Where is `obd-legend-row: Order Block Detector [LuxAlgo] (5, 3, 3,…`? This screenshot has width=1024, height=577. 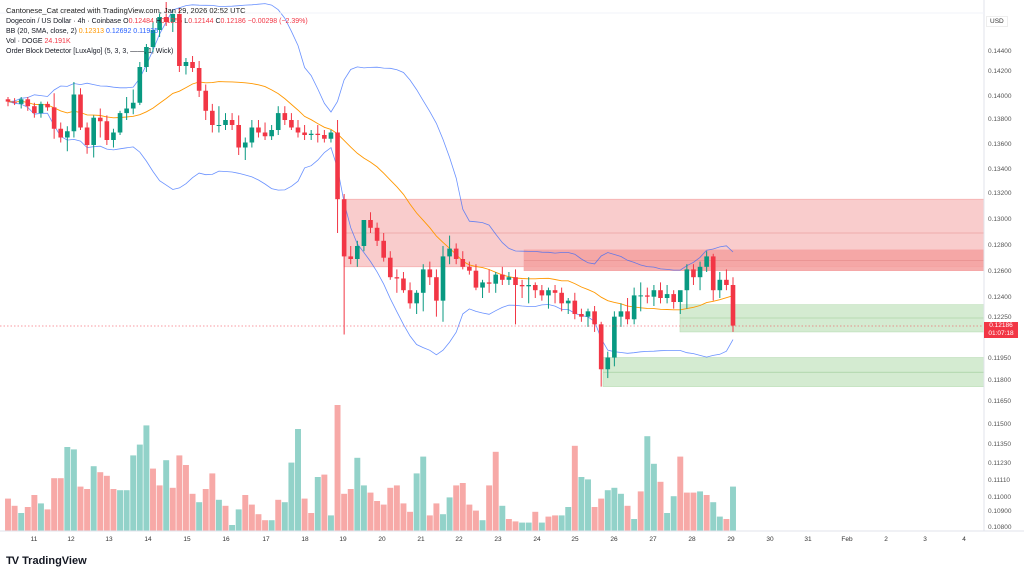
obd-legend-row: Order Block Detector [LuxAlgo] (5, 3, 3,… is located at coordinates (157, 52).